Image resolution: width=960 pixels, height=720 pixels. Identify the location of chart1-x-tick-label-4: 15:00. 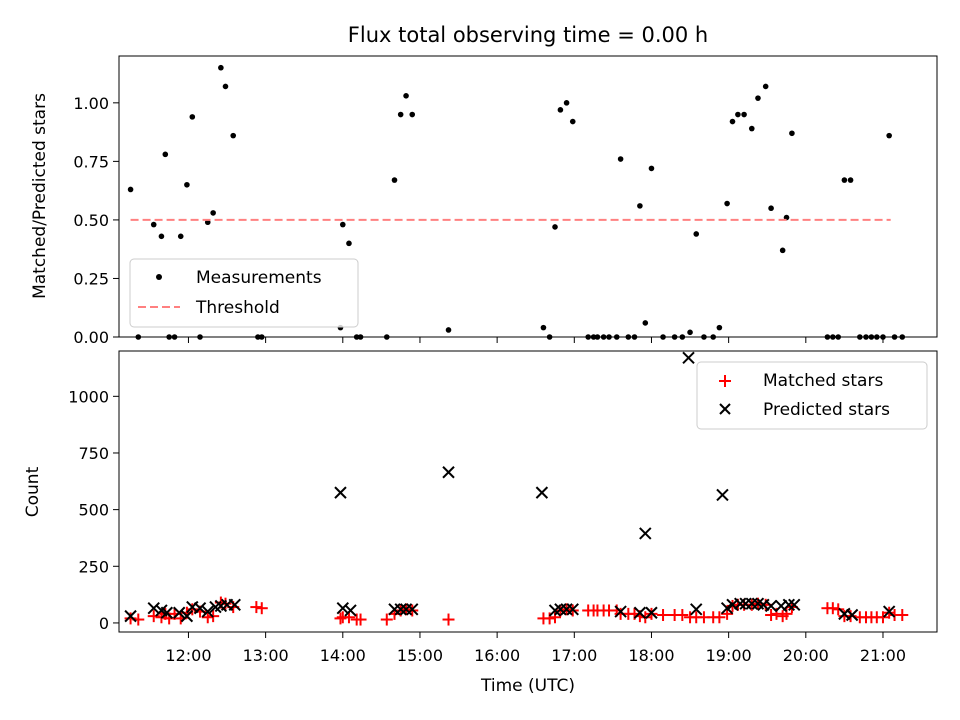
(420, 655).